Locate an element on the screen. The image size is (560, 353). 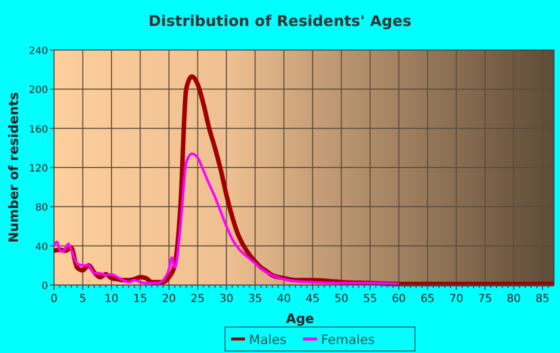
x-tick-label: 55 is located at coordinates (370, 298).